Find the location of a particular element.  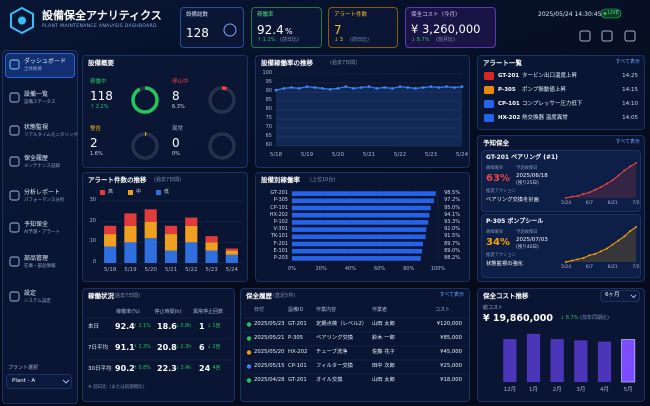

nav-label: 設備一覧 is located at coordinates (36, 94).